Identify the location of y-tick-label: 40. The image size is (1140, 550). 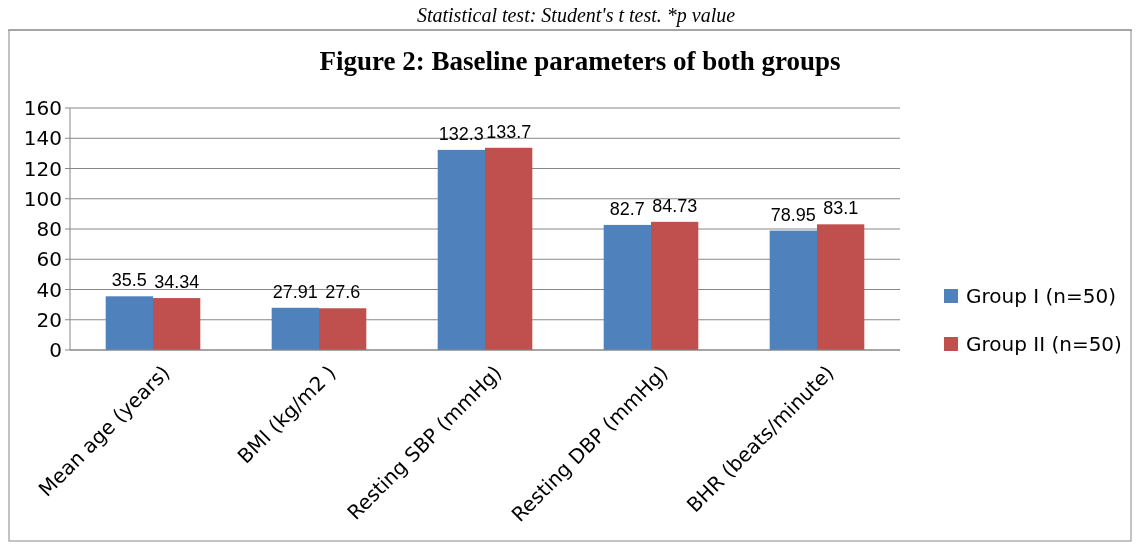
(49, 289).